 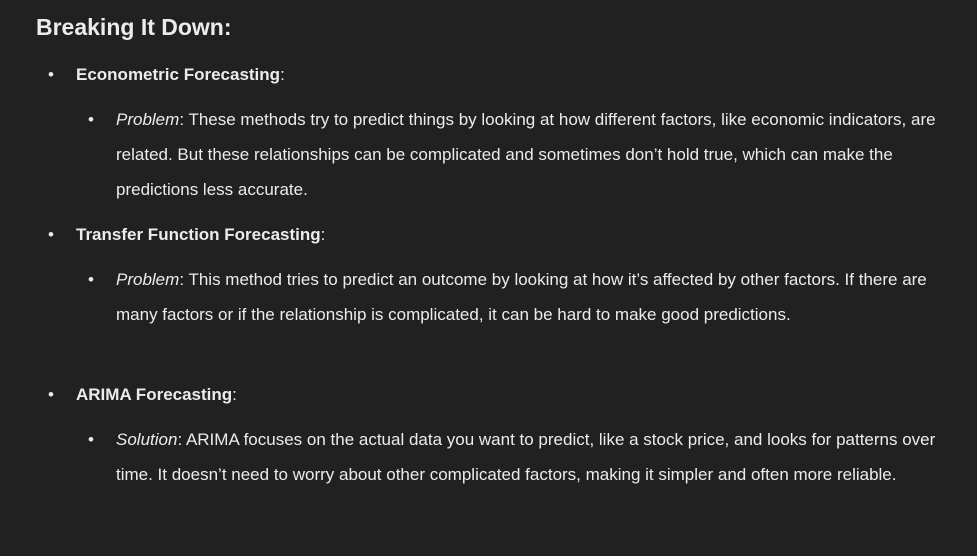 I want to click on list-item: • Transfer Function Forecasting:, so click(x=187, y=235).